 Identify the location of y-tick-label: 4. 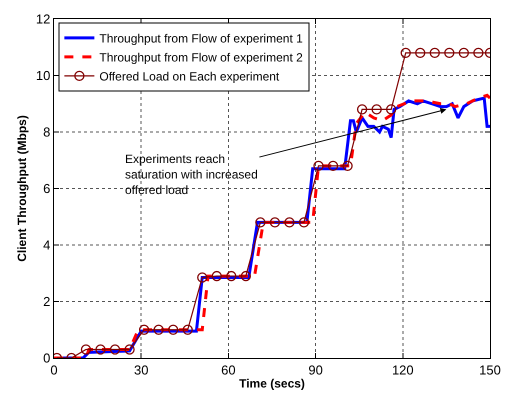
(46, 245).